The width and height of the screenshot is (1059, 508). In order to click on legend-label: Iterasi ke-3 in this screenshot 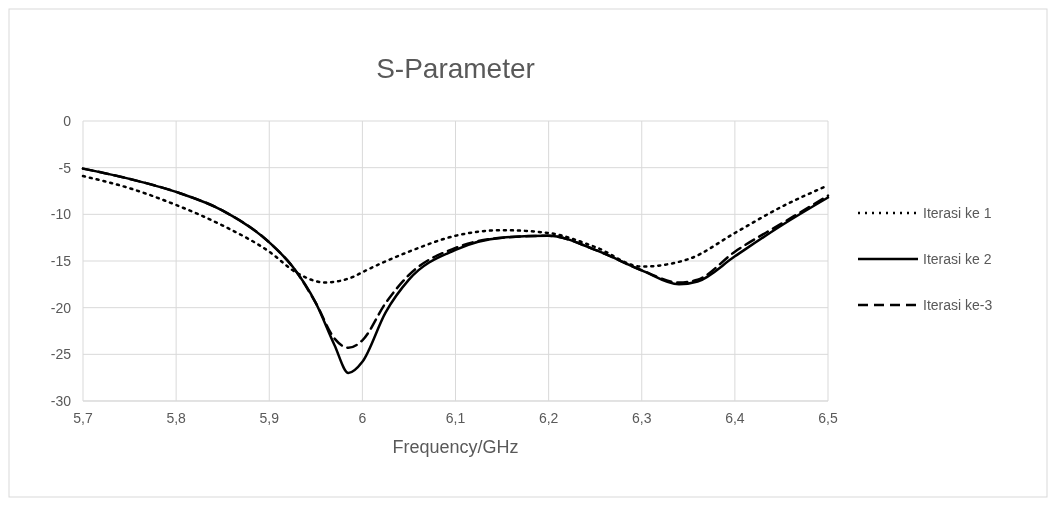, I will do `click(958, 304)`.